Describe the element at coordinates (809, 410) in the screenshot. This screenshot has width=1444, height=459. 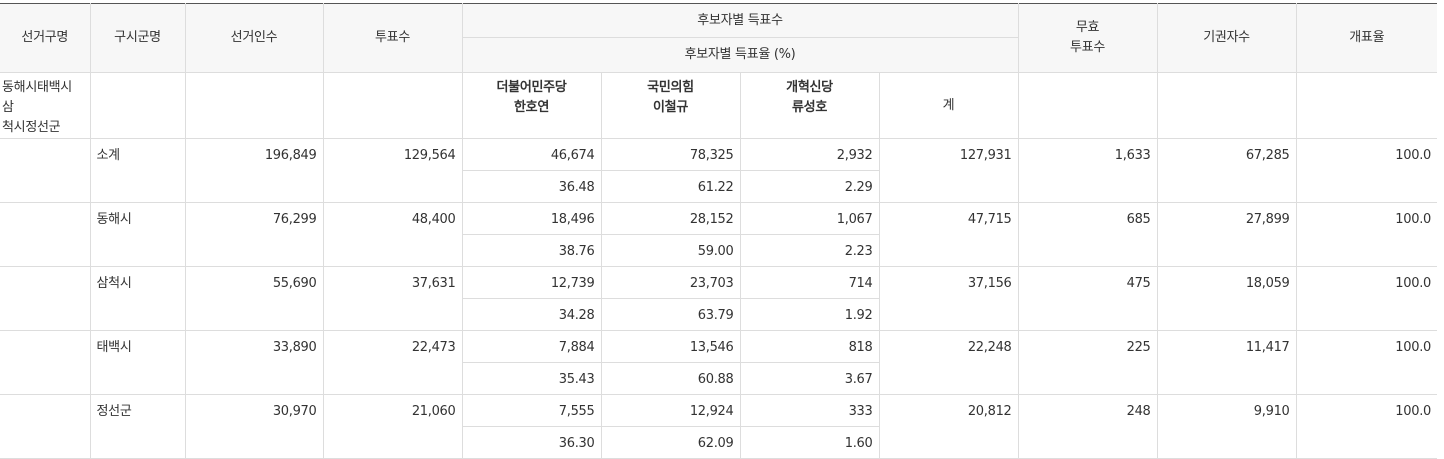
I see `candidate-3-votes: 333` at that location.